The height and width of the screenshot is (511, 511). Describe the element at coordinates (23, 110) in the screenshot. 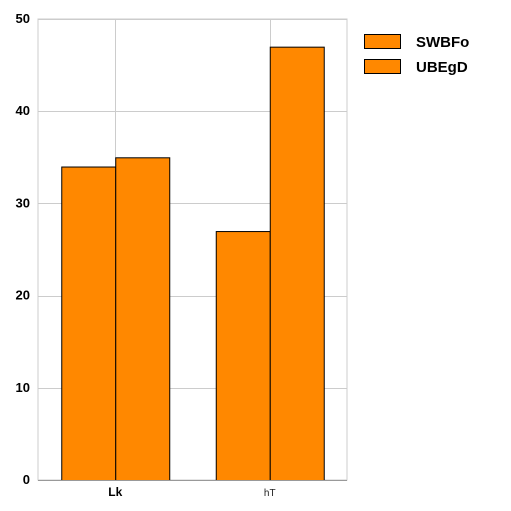

I see `y-tick-label: 40` at that location.